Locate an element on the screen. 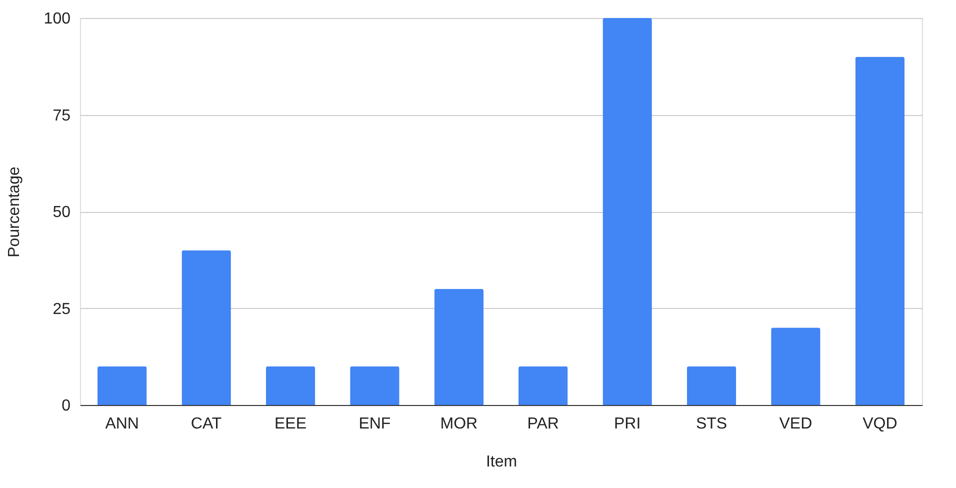 The height and width of the screenshot is (488, 956). x-tick-label: ENF is located at coordinates (374, 424).